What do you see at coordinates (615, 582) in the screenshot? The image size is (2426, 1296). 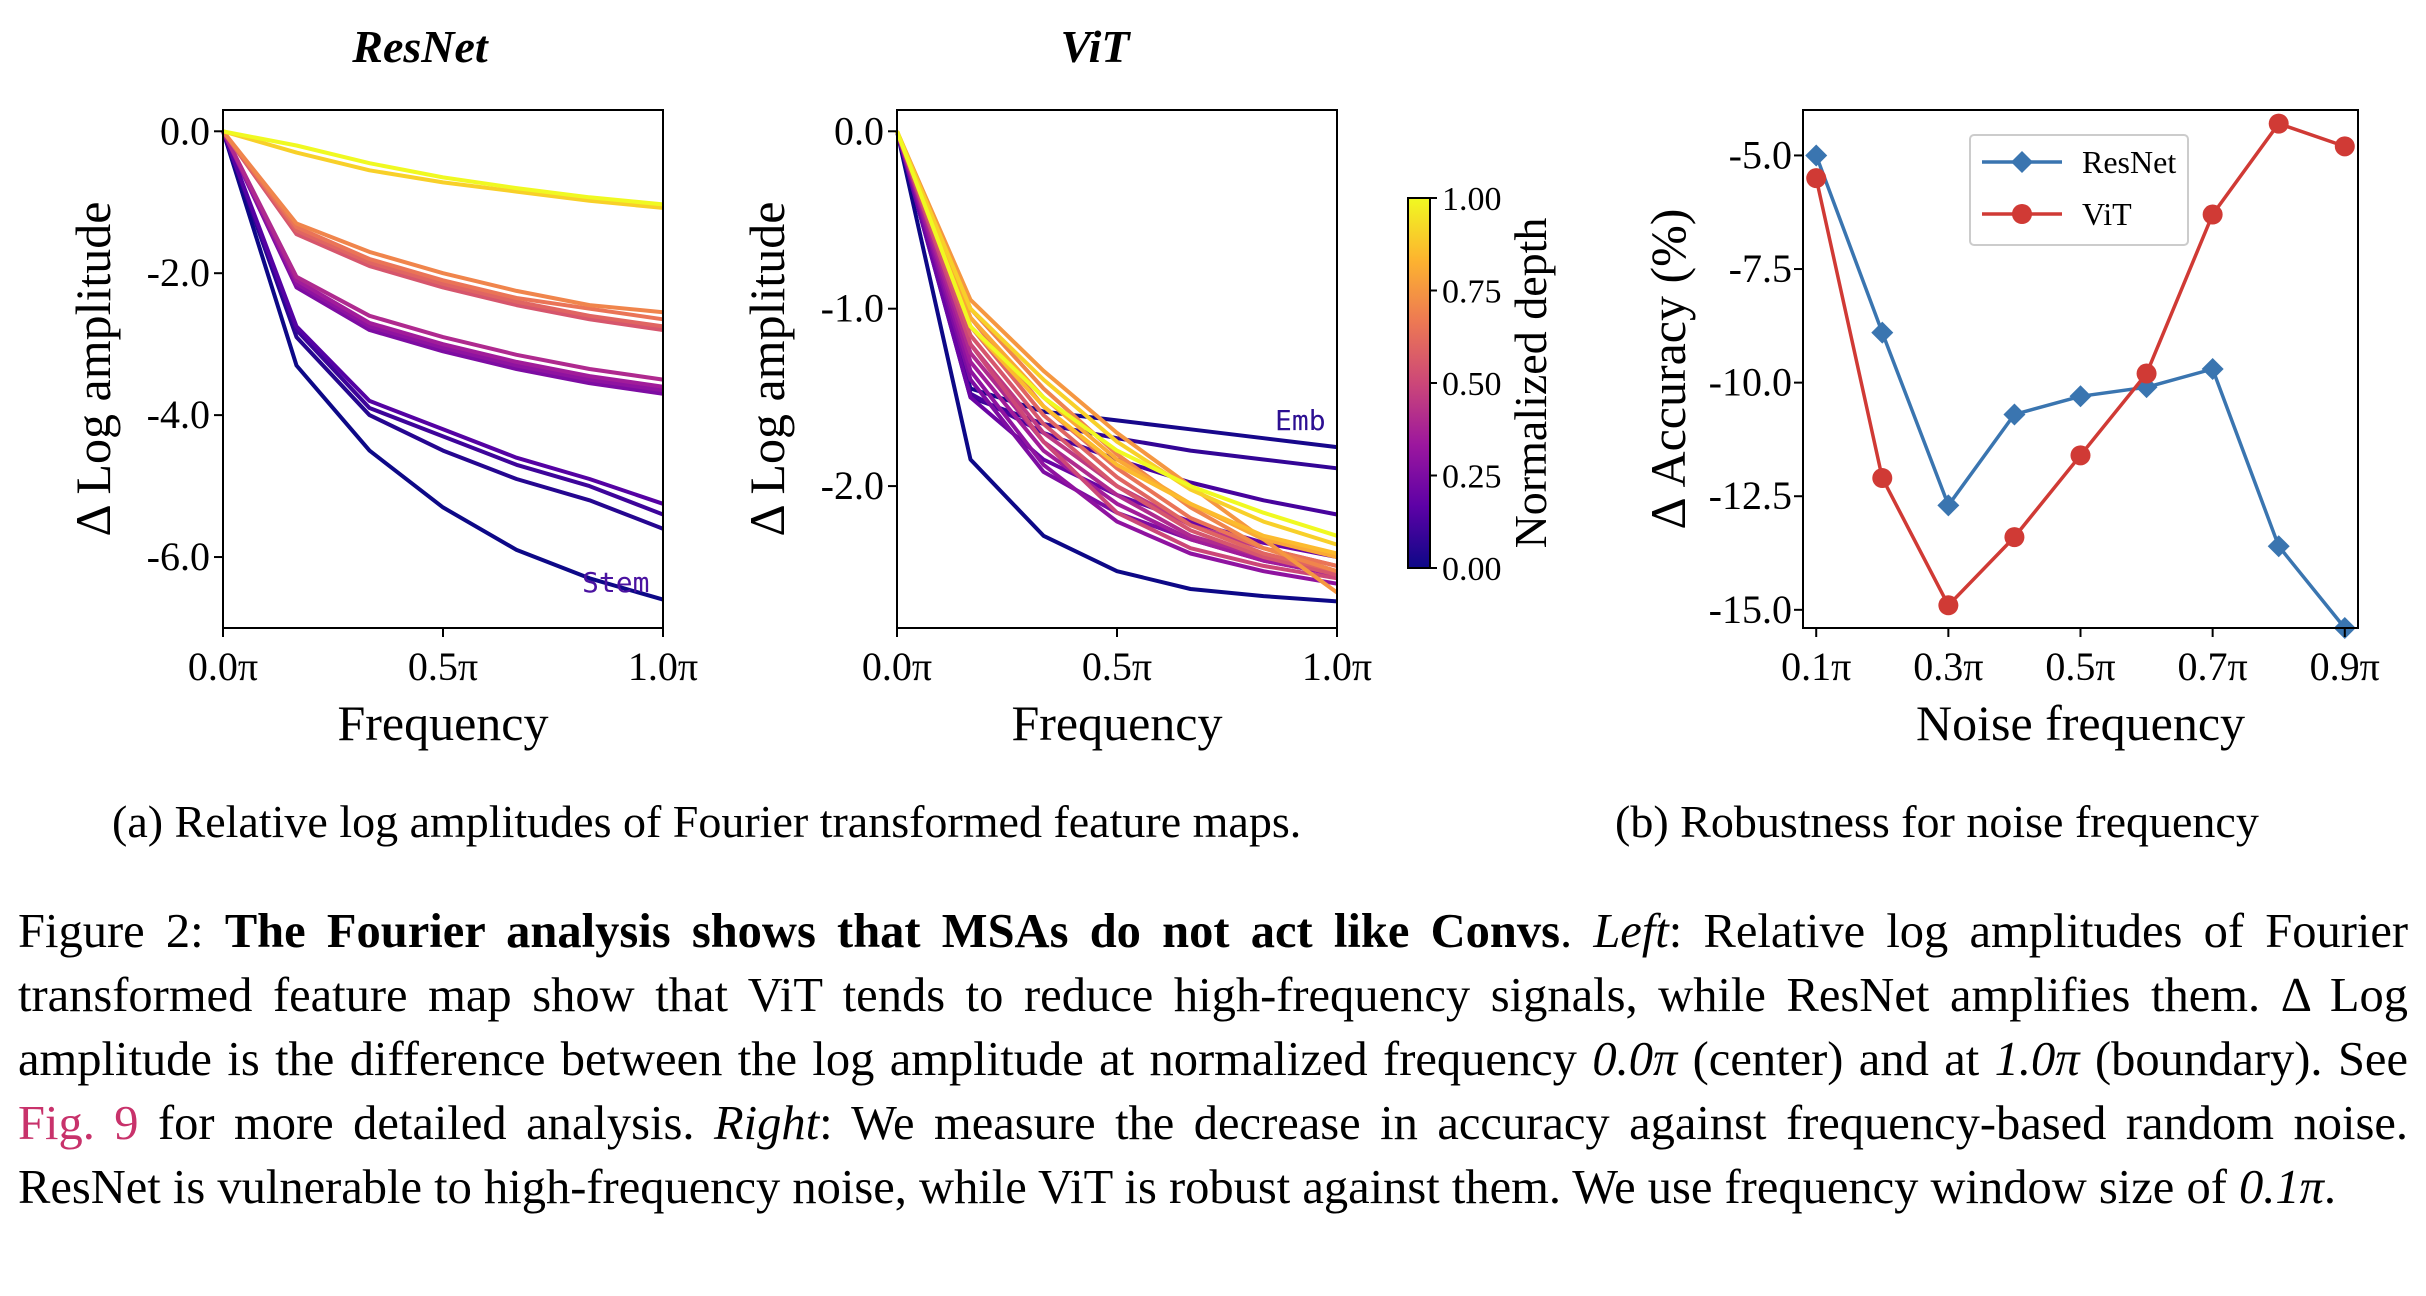 I see `stem-annotation: Stem` at bounding box center [615, 582].